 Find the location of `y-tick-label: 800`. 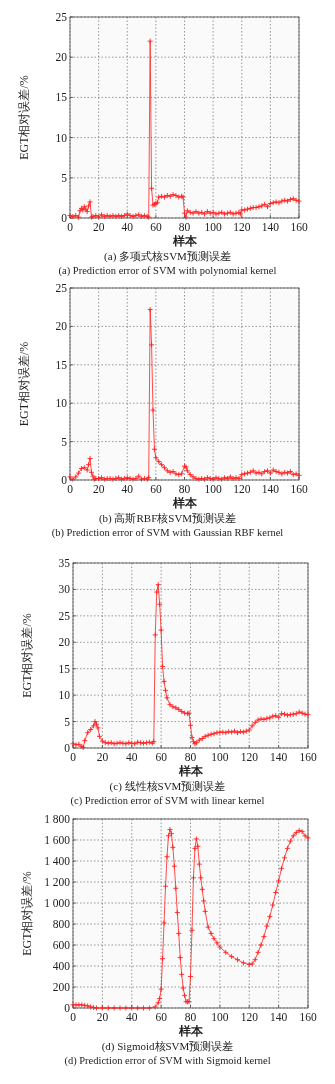

y-tick-label: 800 is located at coordinates (61, 924).